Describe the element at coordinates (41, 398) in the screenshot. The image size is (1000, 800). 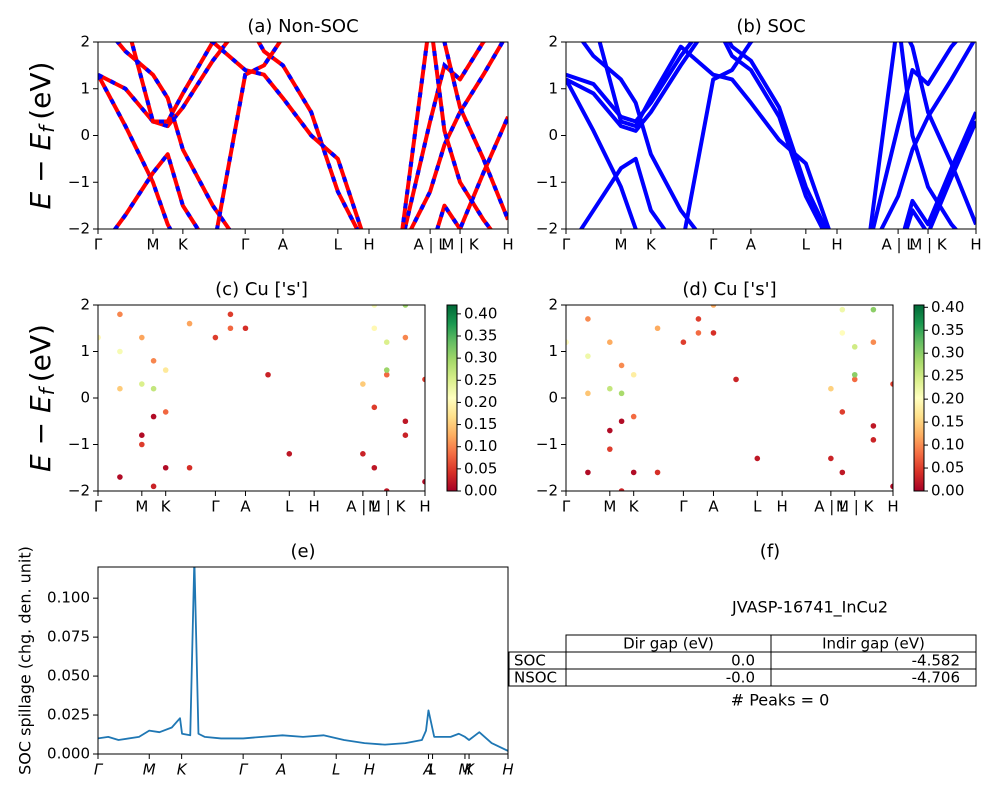
I see `y-axis-label: E − Ef (eV)` at that location.